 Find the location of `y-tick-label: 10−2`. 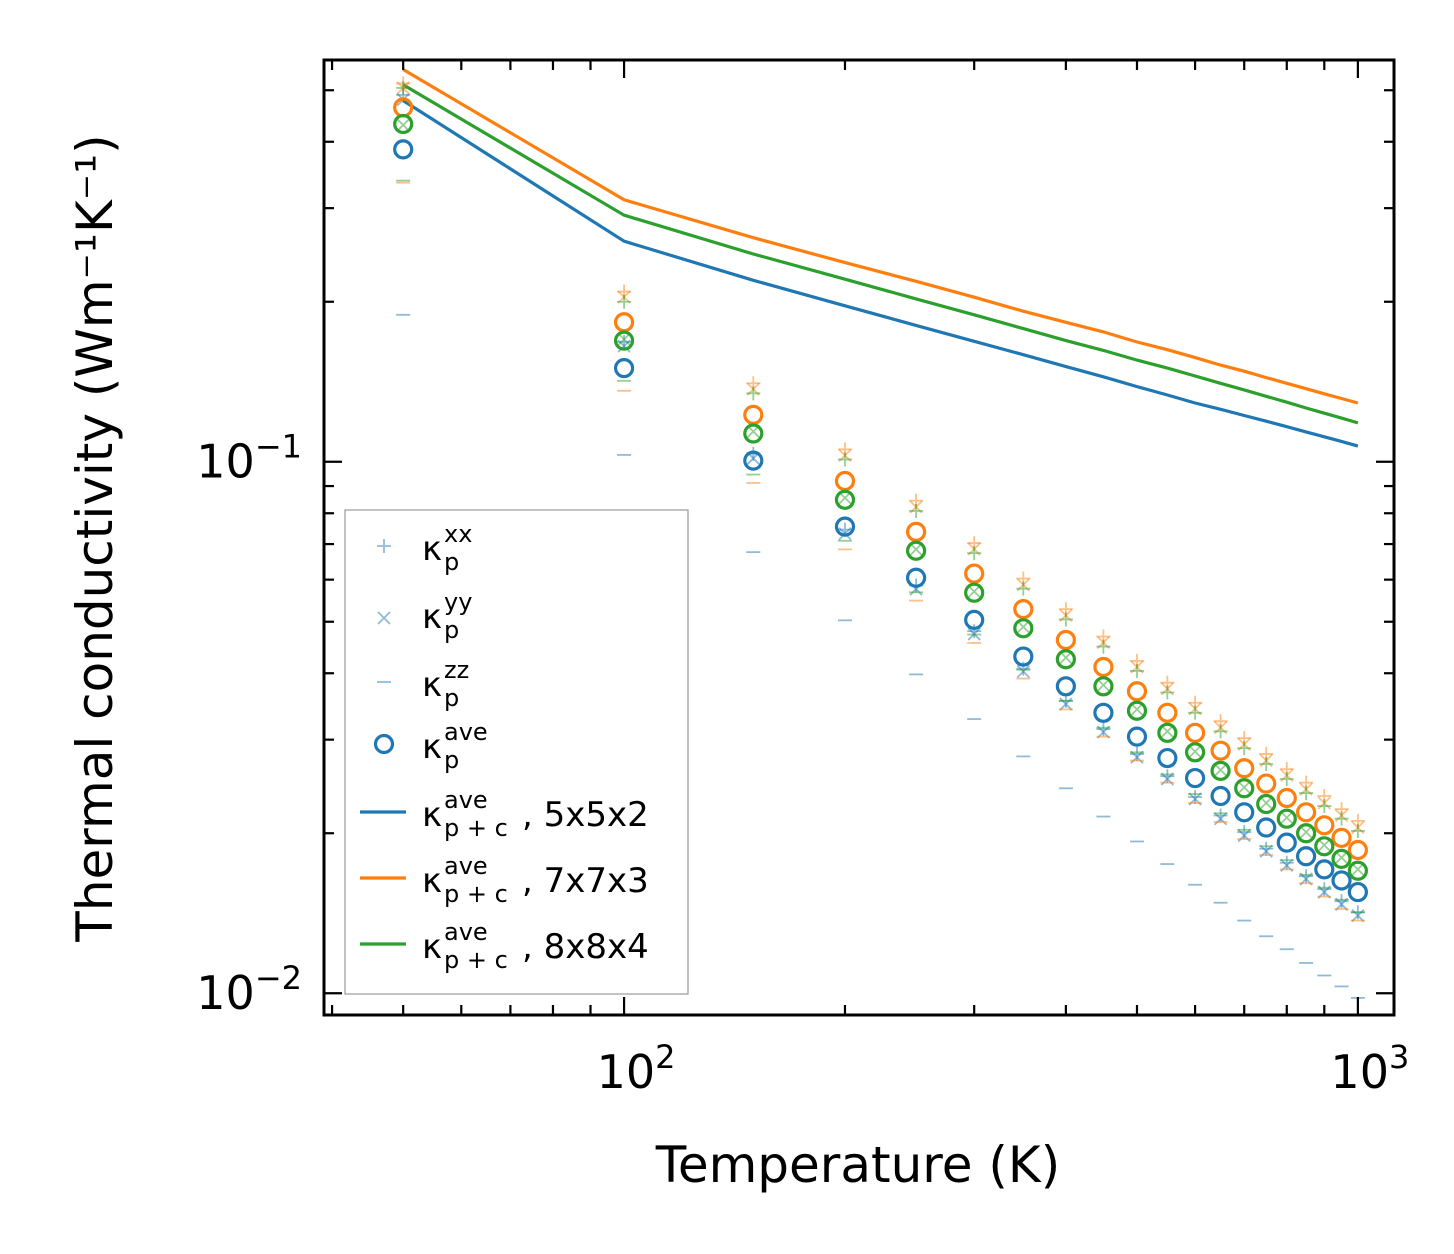

y-tick-label: 10−2 is located at coordinates (249, 989).